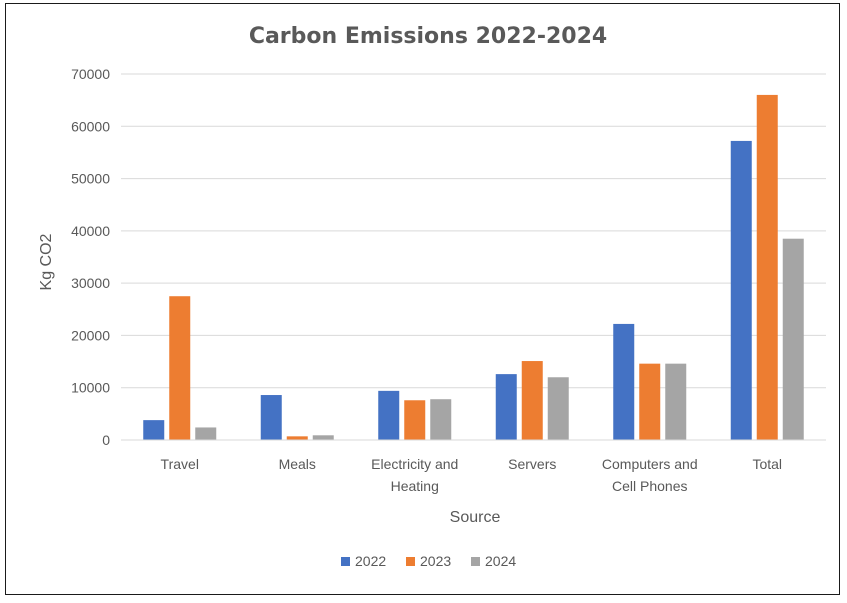  What do you see at coordinates (297, 464) in the screenshot?
I see `x-tick-label: Meals` at bounding box center [297, 464].